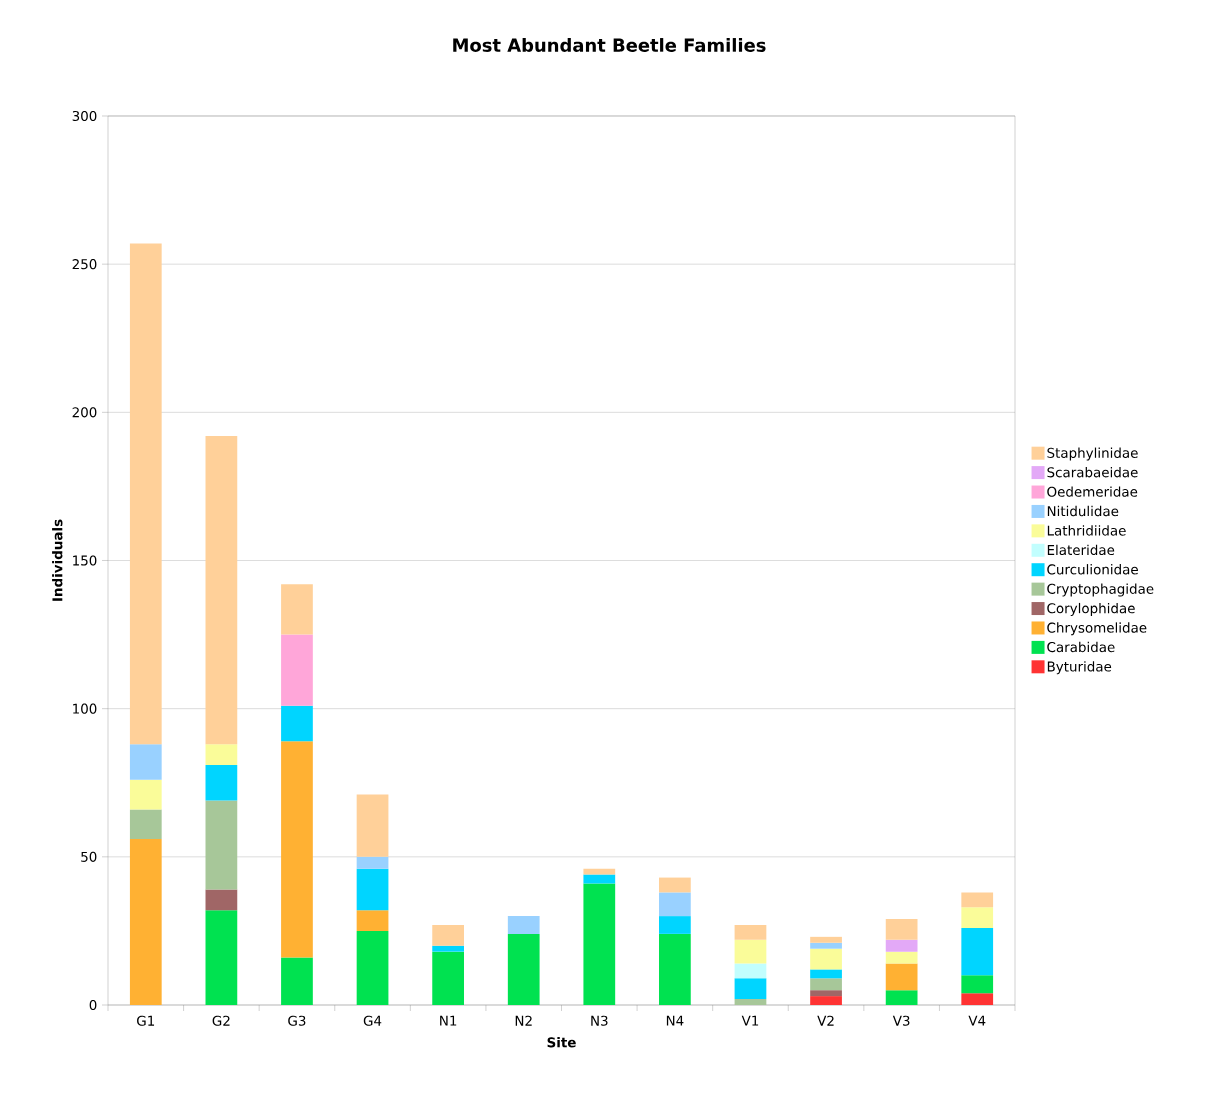 This screenshot has height=1095, width=1207. What do you see at coordinates (84, 264) in the screenshot?
I see `y-tick-label: 250` at bounding box center [84, 264].